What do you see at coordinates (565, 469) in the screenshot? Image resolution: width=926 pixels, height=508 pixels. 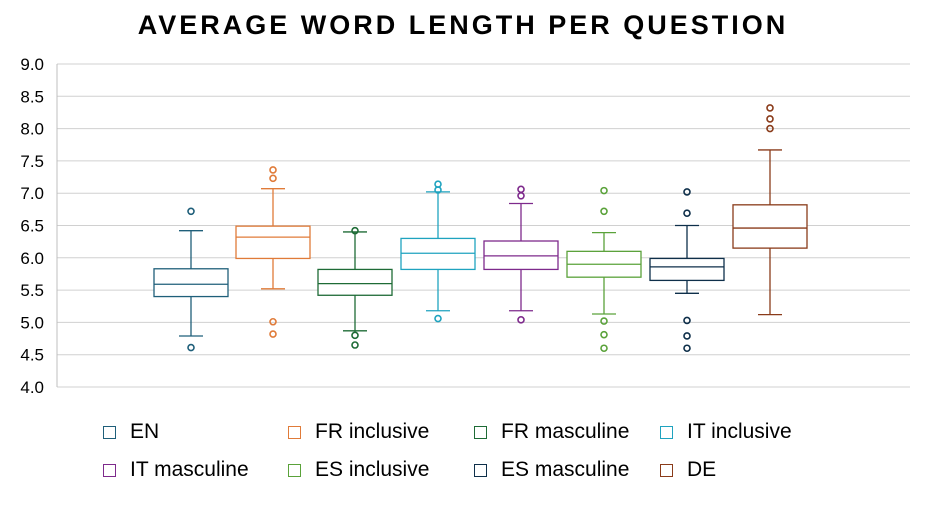 I see `legend-label: ES masculine` at bounding box center [565, 469].